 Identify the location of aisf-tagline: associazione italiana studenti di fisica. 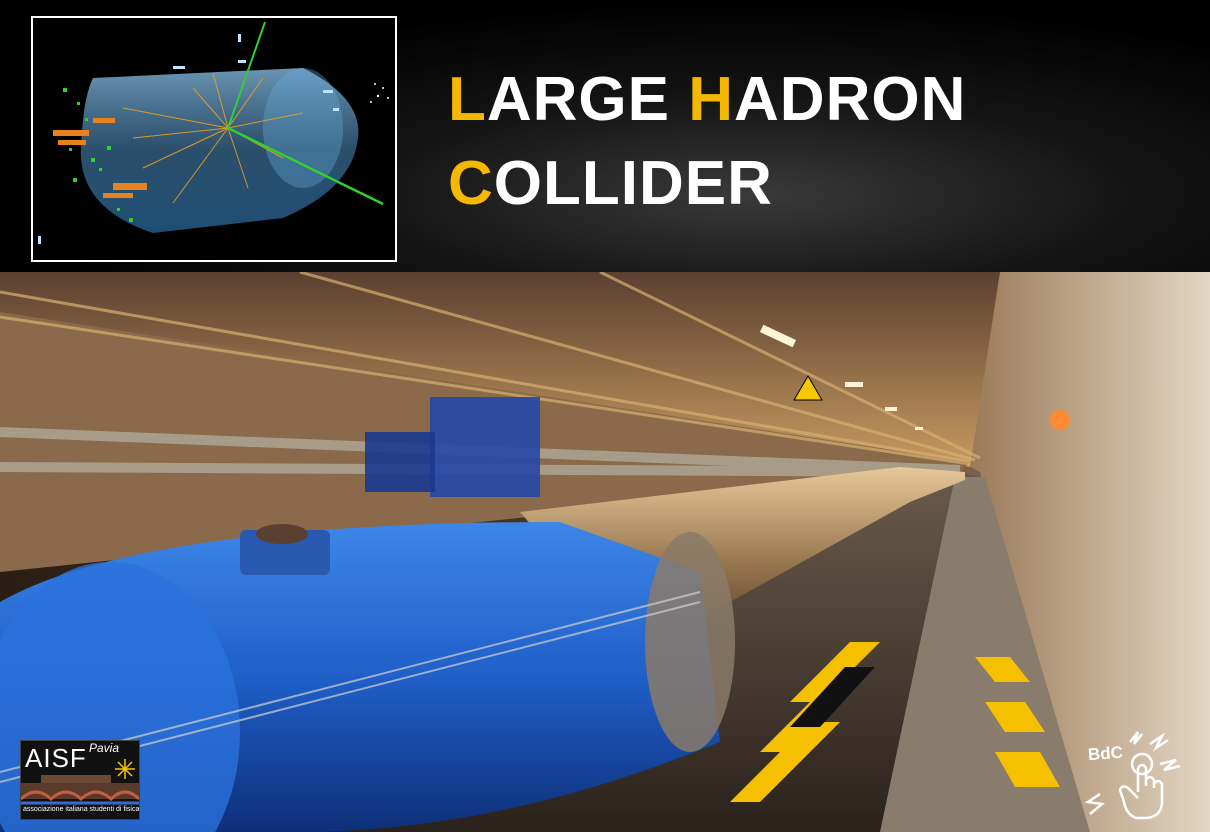
(81, 809).